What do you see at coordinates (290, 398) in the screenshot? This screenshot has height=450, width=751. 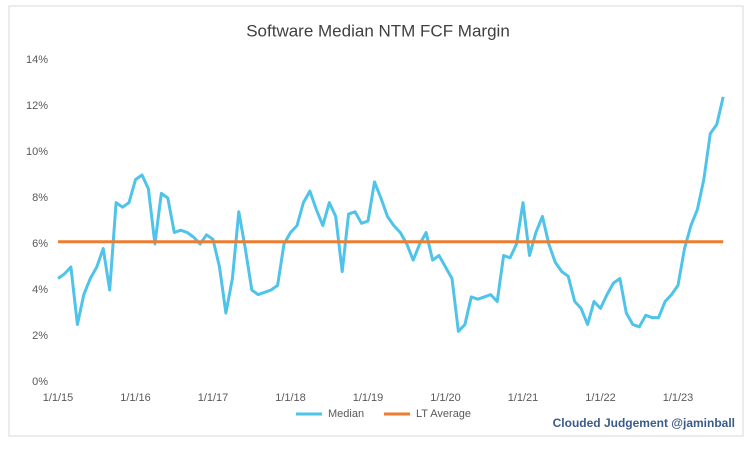 I see `x-tick-label: 1/1/18` at bounding box center [290, 398].